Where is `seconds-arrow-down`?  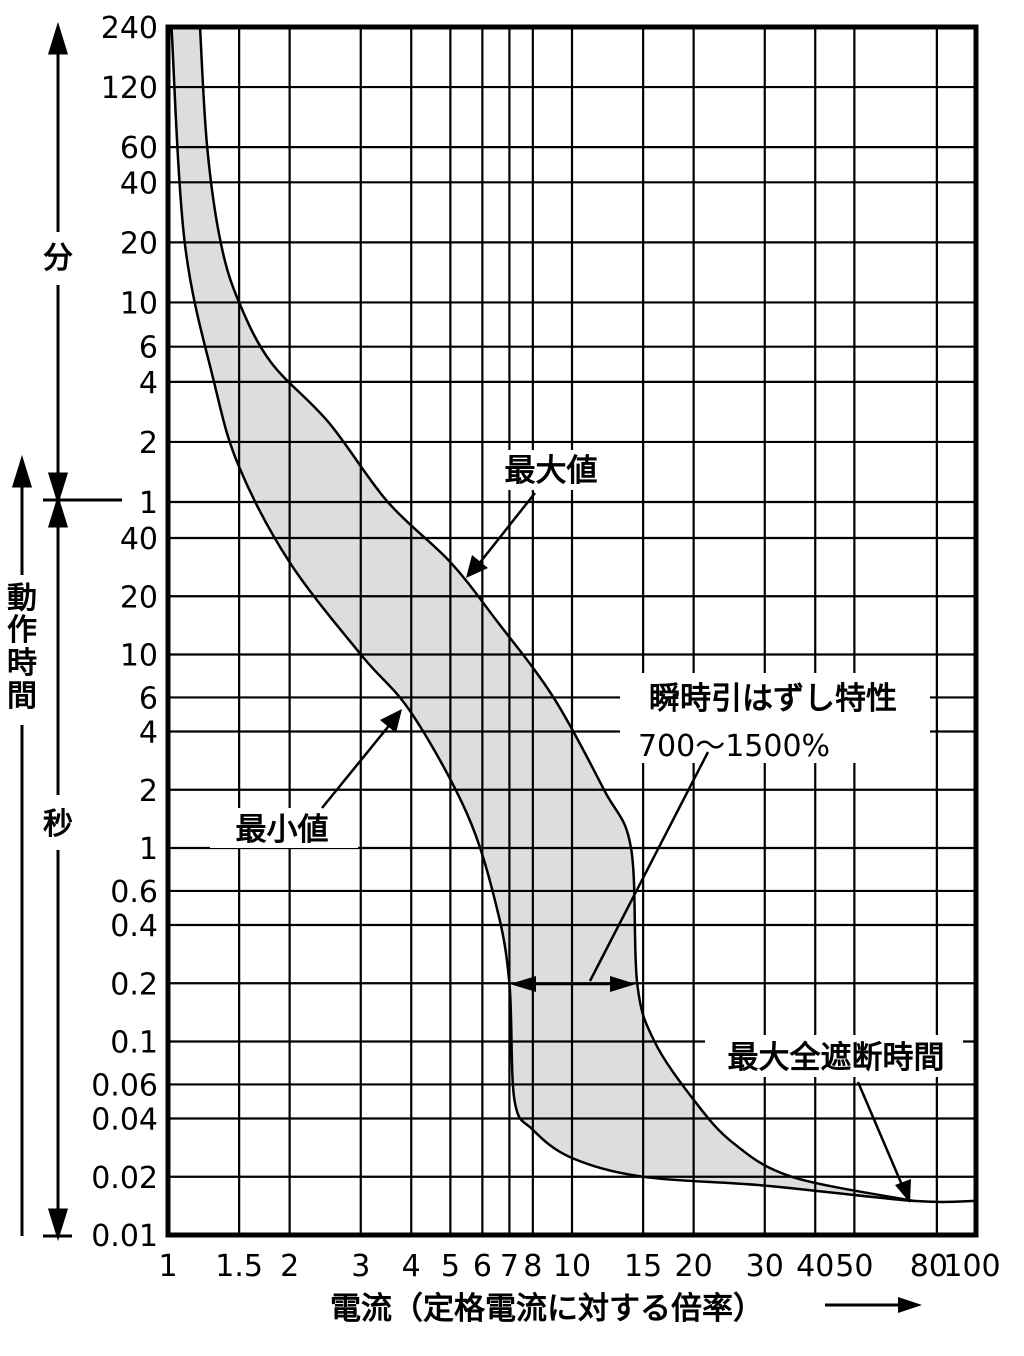 seconds-arrow-down is located at coordinates (58, 1225).